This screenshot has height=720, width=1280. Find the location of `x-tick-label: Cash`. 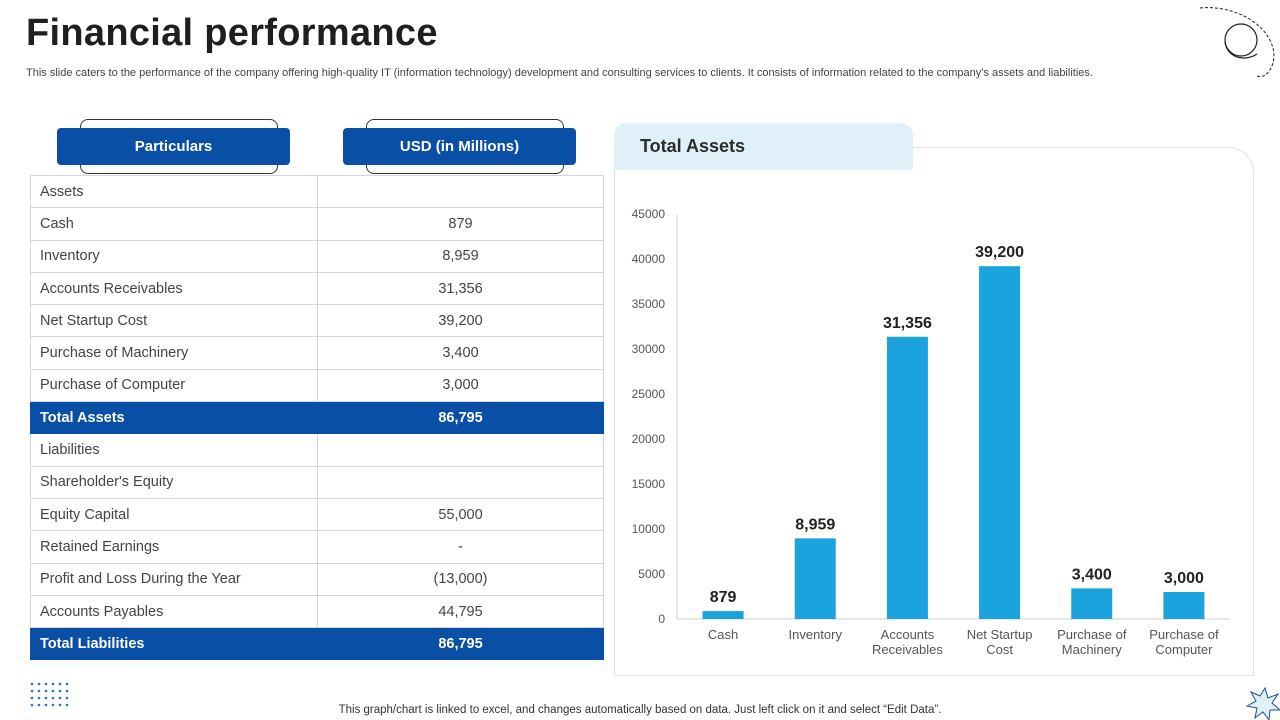

x-tick-label: Cash is located at coordinates (723, 634).